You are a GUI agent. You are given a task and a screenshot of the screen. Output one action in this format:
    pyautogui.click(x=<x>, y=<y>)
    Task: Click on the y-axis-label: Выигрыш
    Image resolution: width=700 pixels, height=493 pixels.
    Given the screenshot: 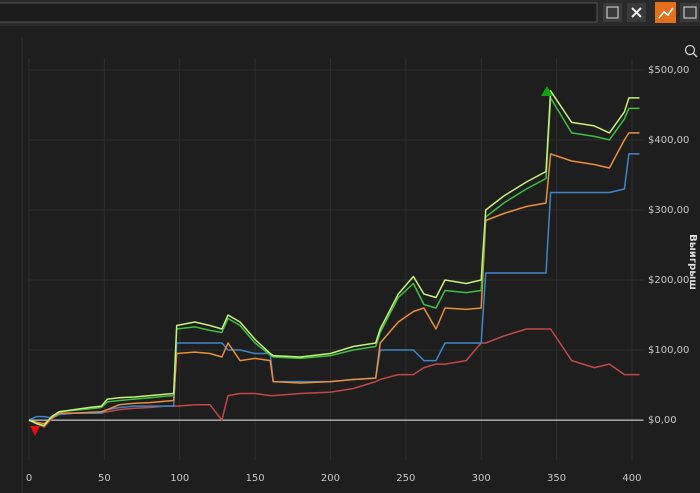 What is the action you would take?
    pyautogui.click(x=692, y=262)
    